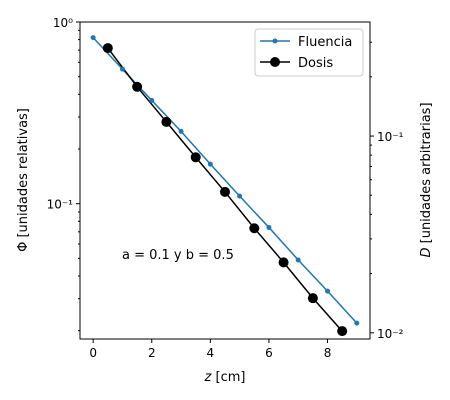 This screenshot has height=400, width=450. I want to click on y-axis-left: 10⁰ 10⁻¹, so click(63, 174).